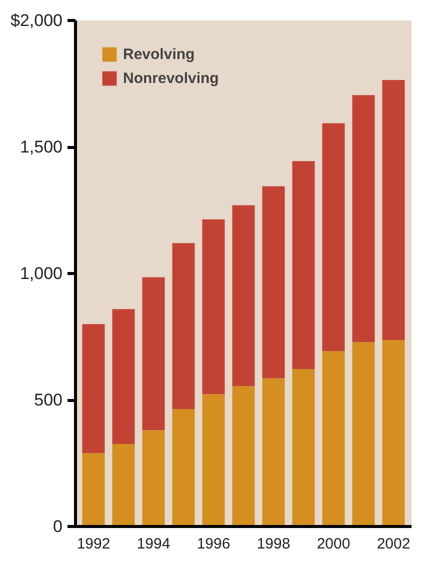 The image size is (421, 561). Describe the element at coordinates (93, 544) in the screenshot. I see `x-tick-label: 1992` at that location.